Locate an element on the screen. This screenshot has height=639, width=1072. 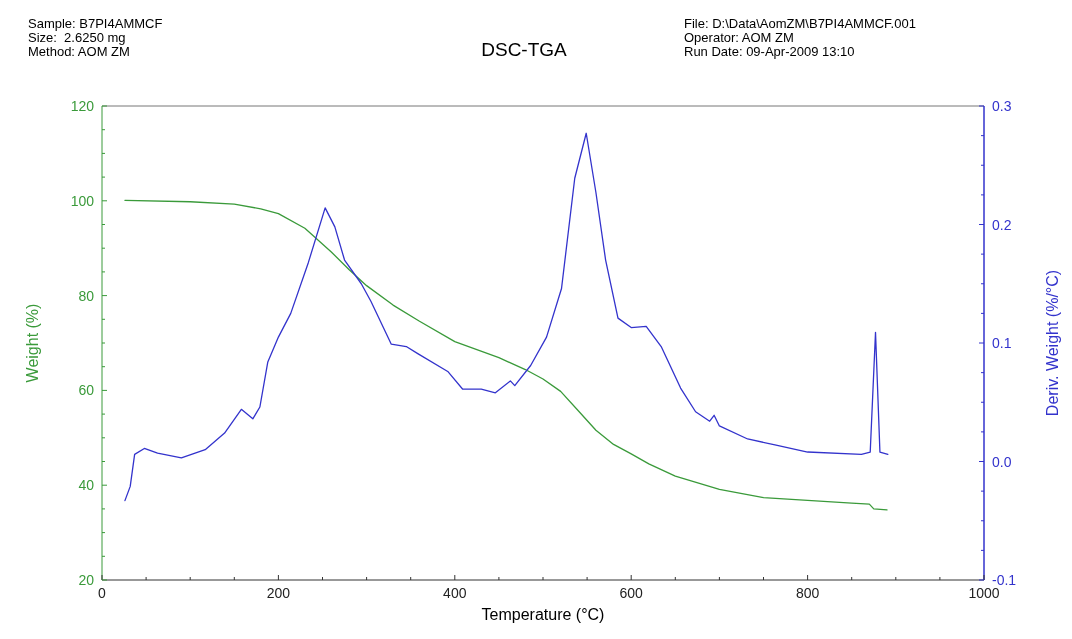
y-tick-label: 40 is located at coordinates (86, 485).